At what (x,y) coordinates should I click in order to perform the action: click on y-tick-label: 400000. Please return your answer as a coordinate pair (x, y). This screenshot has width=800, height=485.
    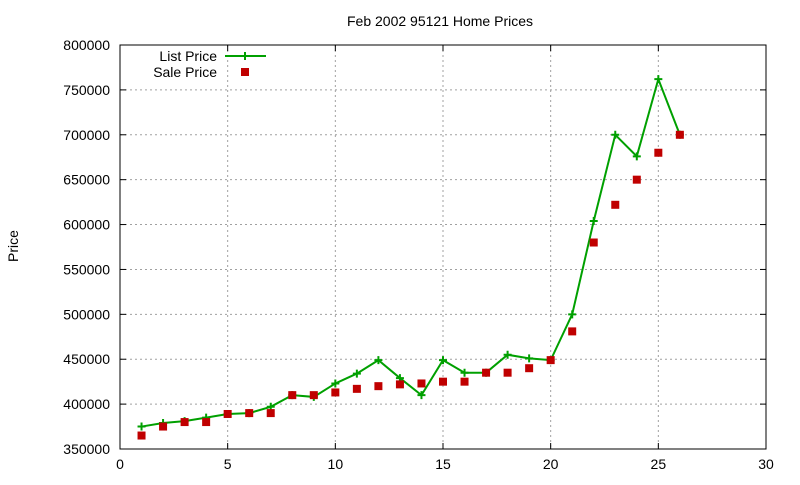
    Looking at the image, I should click on (86, 404).